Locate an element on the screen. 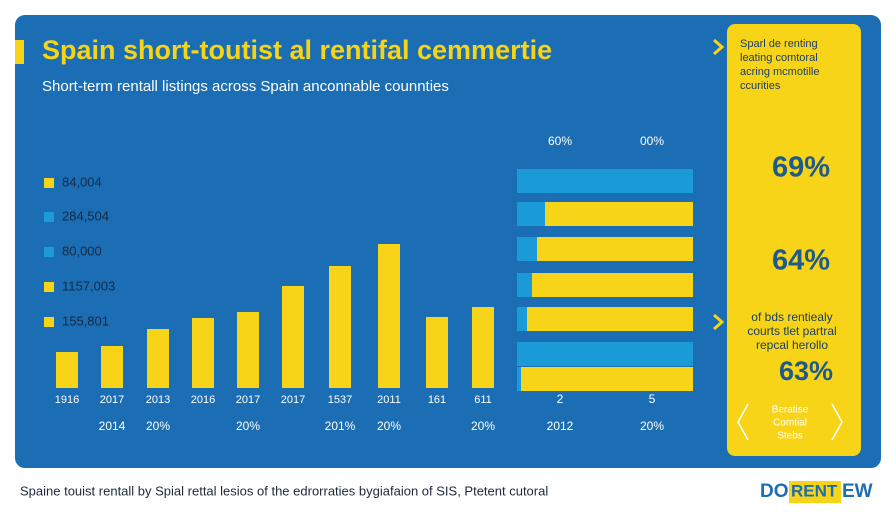  bottom-label-2: 2012 is located at coordinates (560, 426).